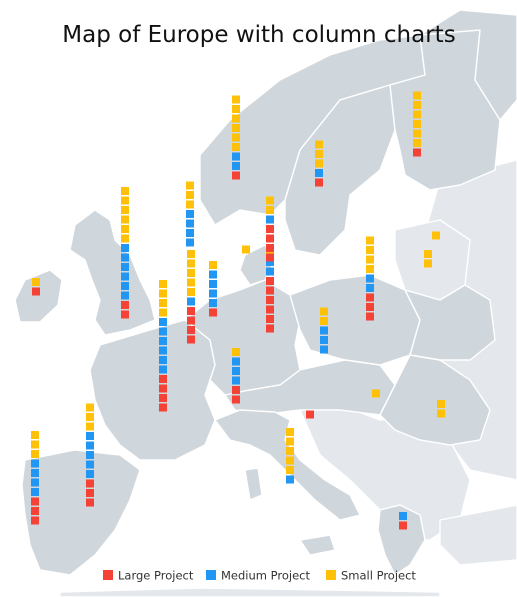 The height and width of the screenshot is (597, 517). What do you see at coordinates (401, 540) in the screenshot?
I see `greece-shape` at bounding box center [401, 540].